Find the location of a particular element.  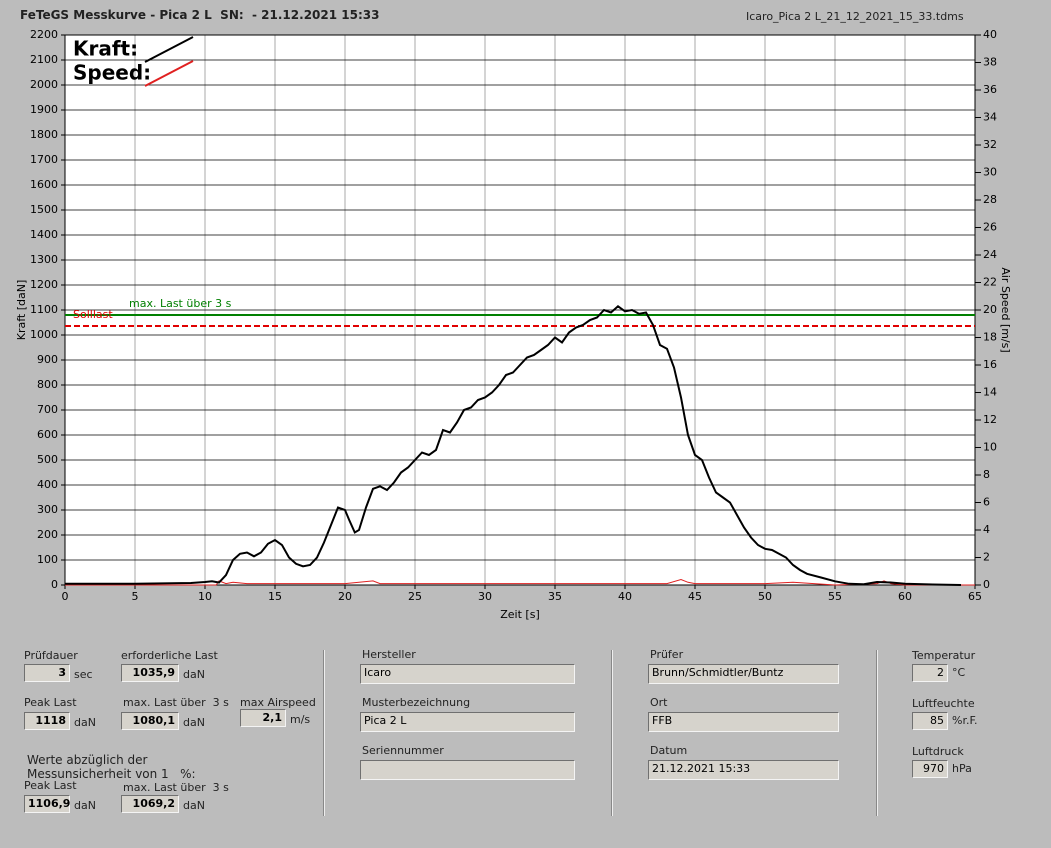

field-value: 2 is located at coordinates (930, 673).